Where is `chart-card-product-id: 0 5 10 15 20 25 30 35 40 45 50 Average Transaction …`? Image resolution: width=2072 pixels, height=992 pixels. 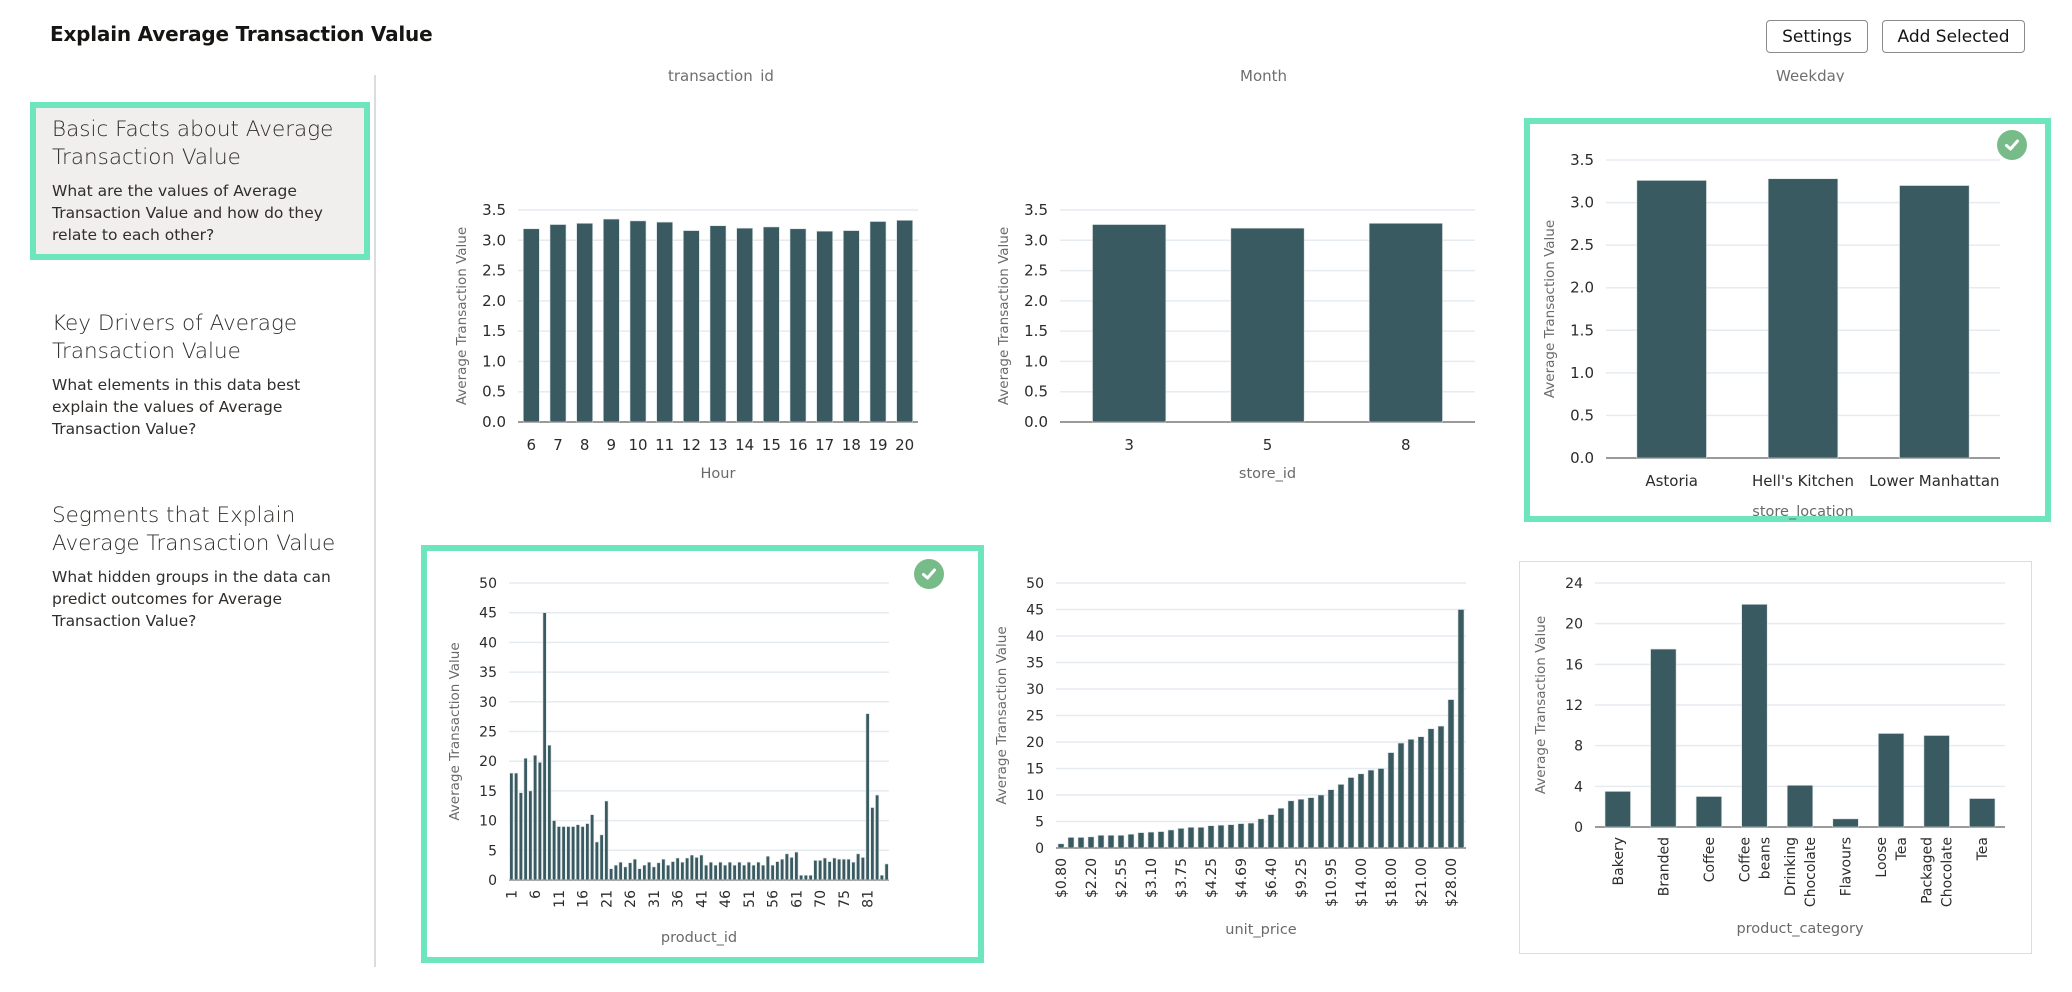 chart-card-product-id: 0 5 10 15 20 25 30 35 40 45 50 Average Transaction … is located at coordinates (702, 754).